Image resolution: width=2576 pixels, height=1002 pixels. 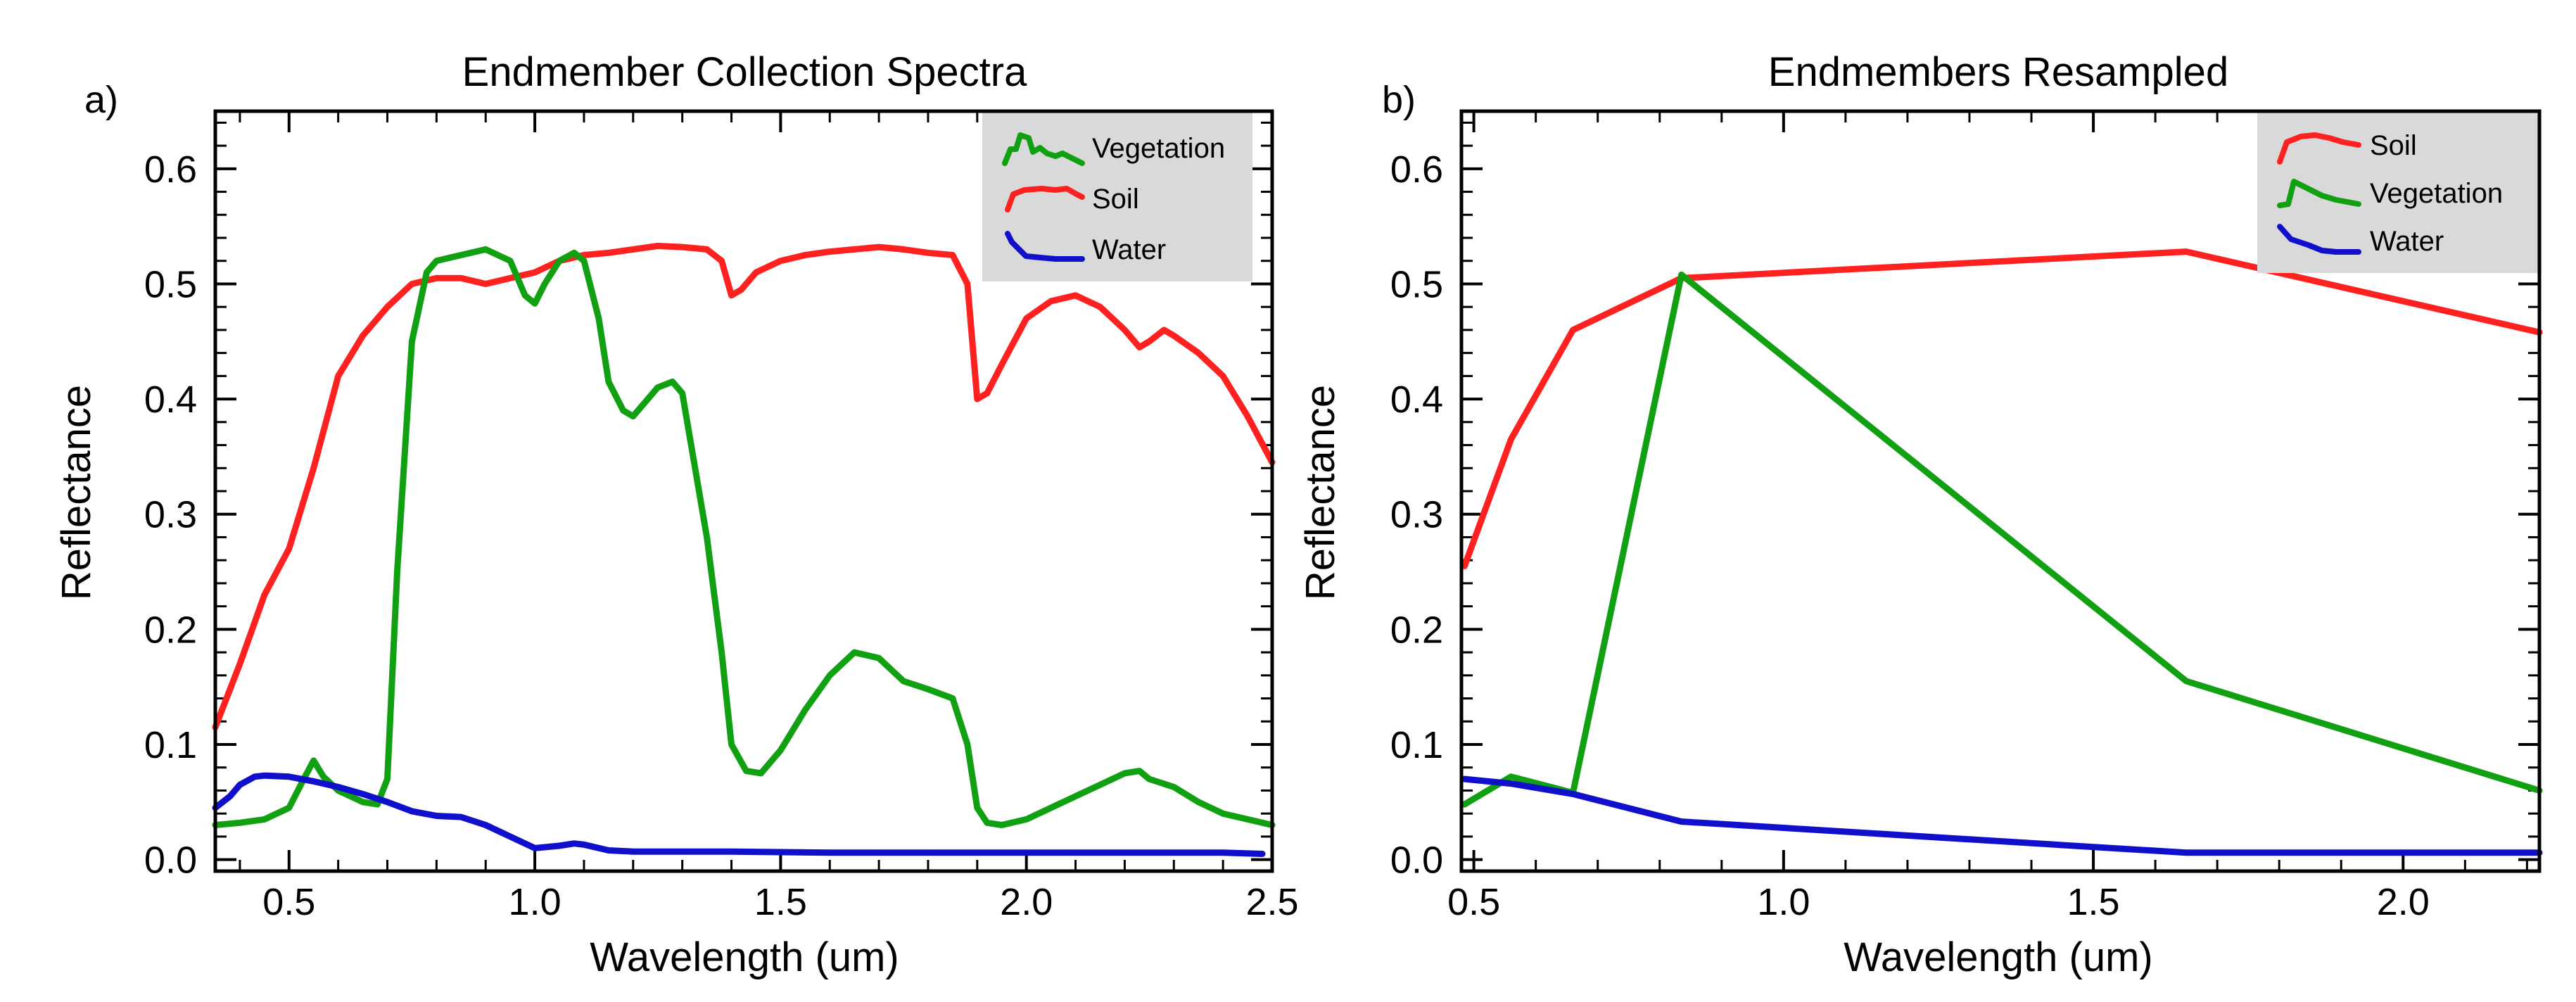 I want to click on panel-b-xlabel: Wavelength (um), so click(x=1998, y=957).